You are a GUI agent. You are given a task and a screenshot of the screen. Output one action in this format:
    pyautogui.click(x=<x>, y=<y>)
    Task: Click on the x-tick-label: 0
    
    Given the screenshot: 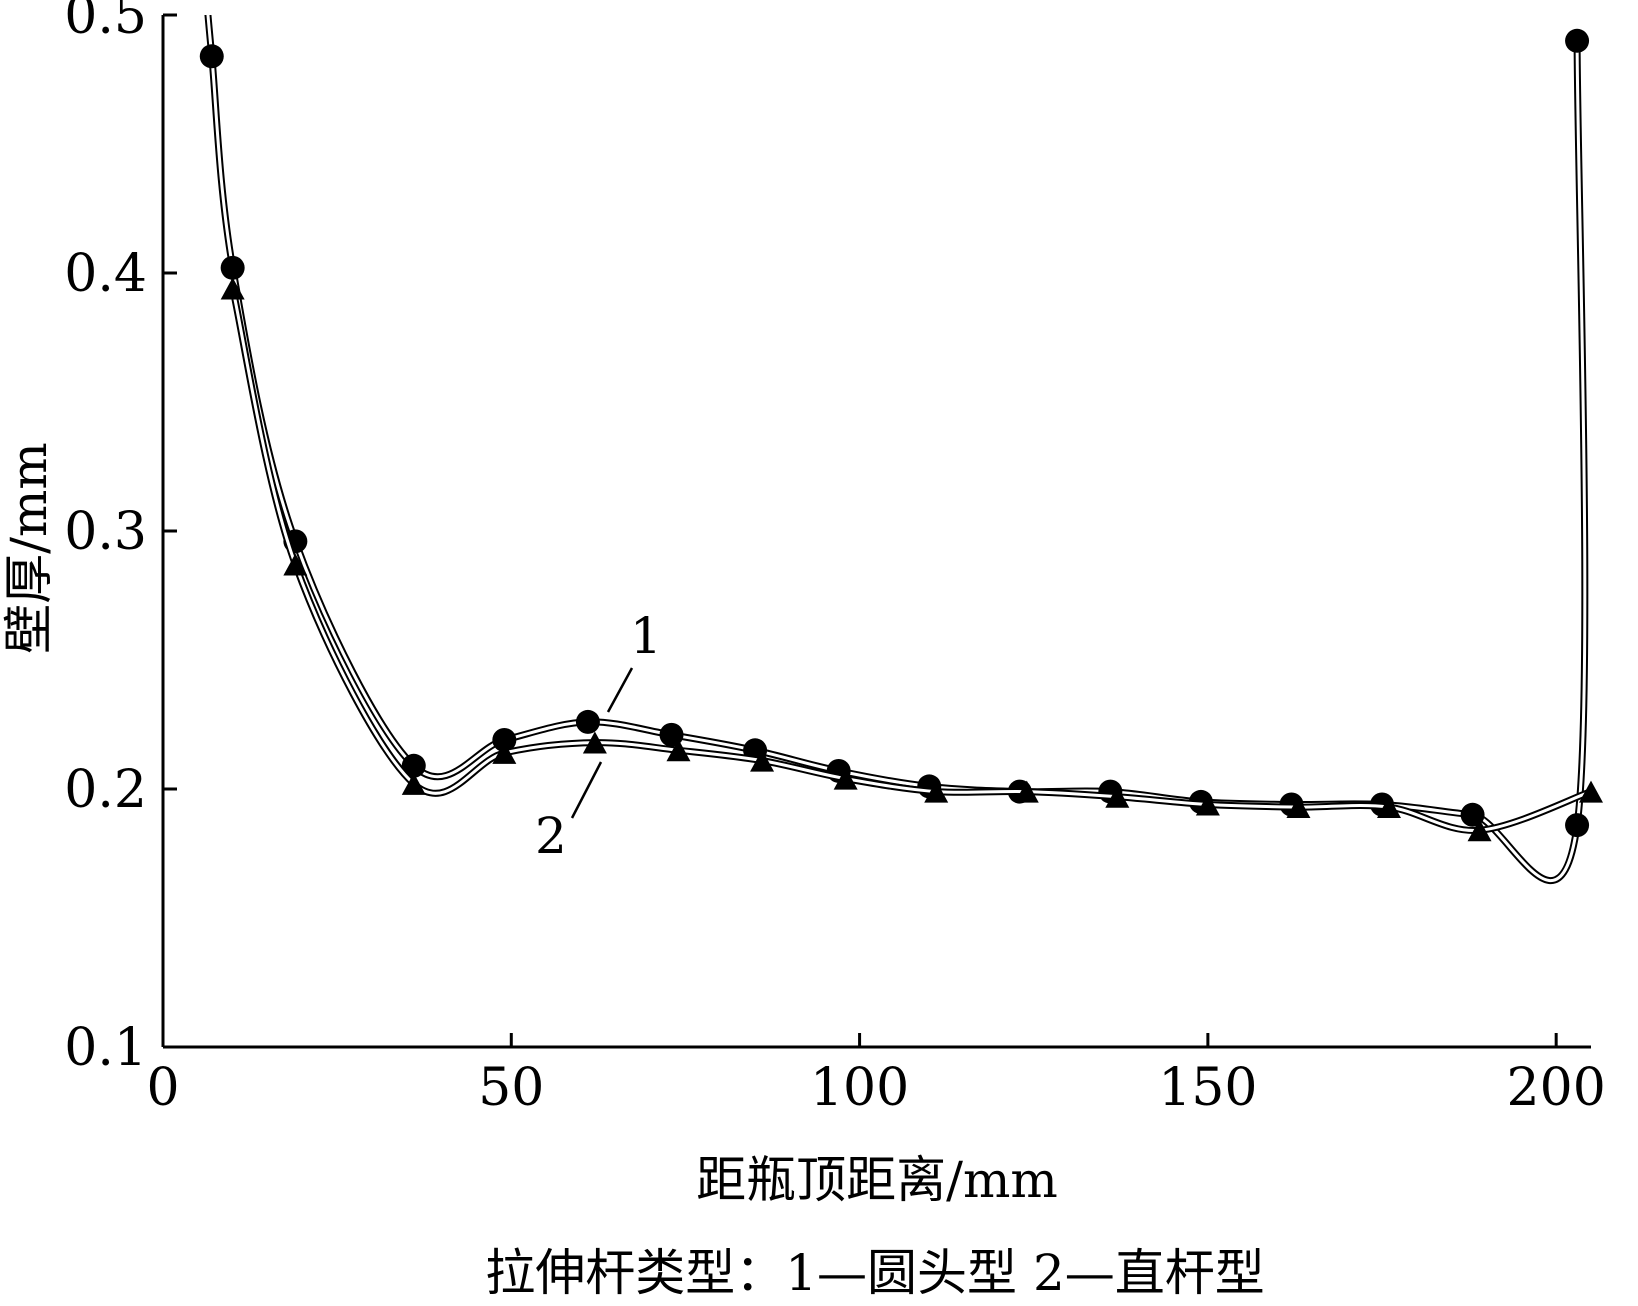 What is the action you would take?
    pyautogui.click(x=162, y=1088)
    